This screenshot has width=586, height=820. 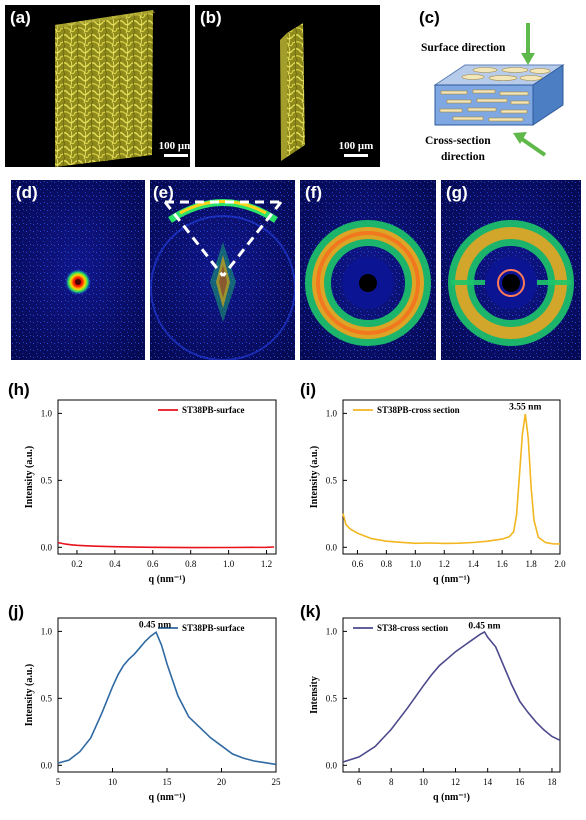 I want to click on panel-b-label: (b), so click(x=211, y=17).